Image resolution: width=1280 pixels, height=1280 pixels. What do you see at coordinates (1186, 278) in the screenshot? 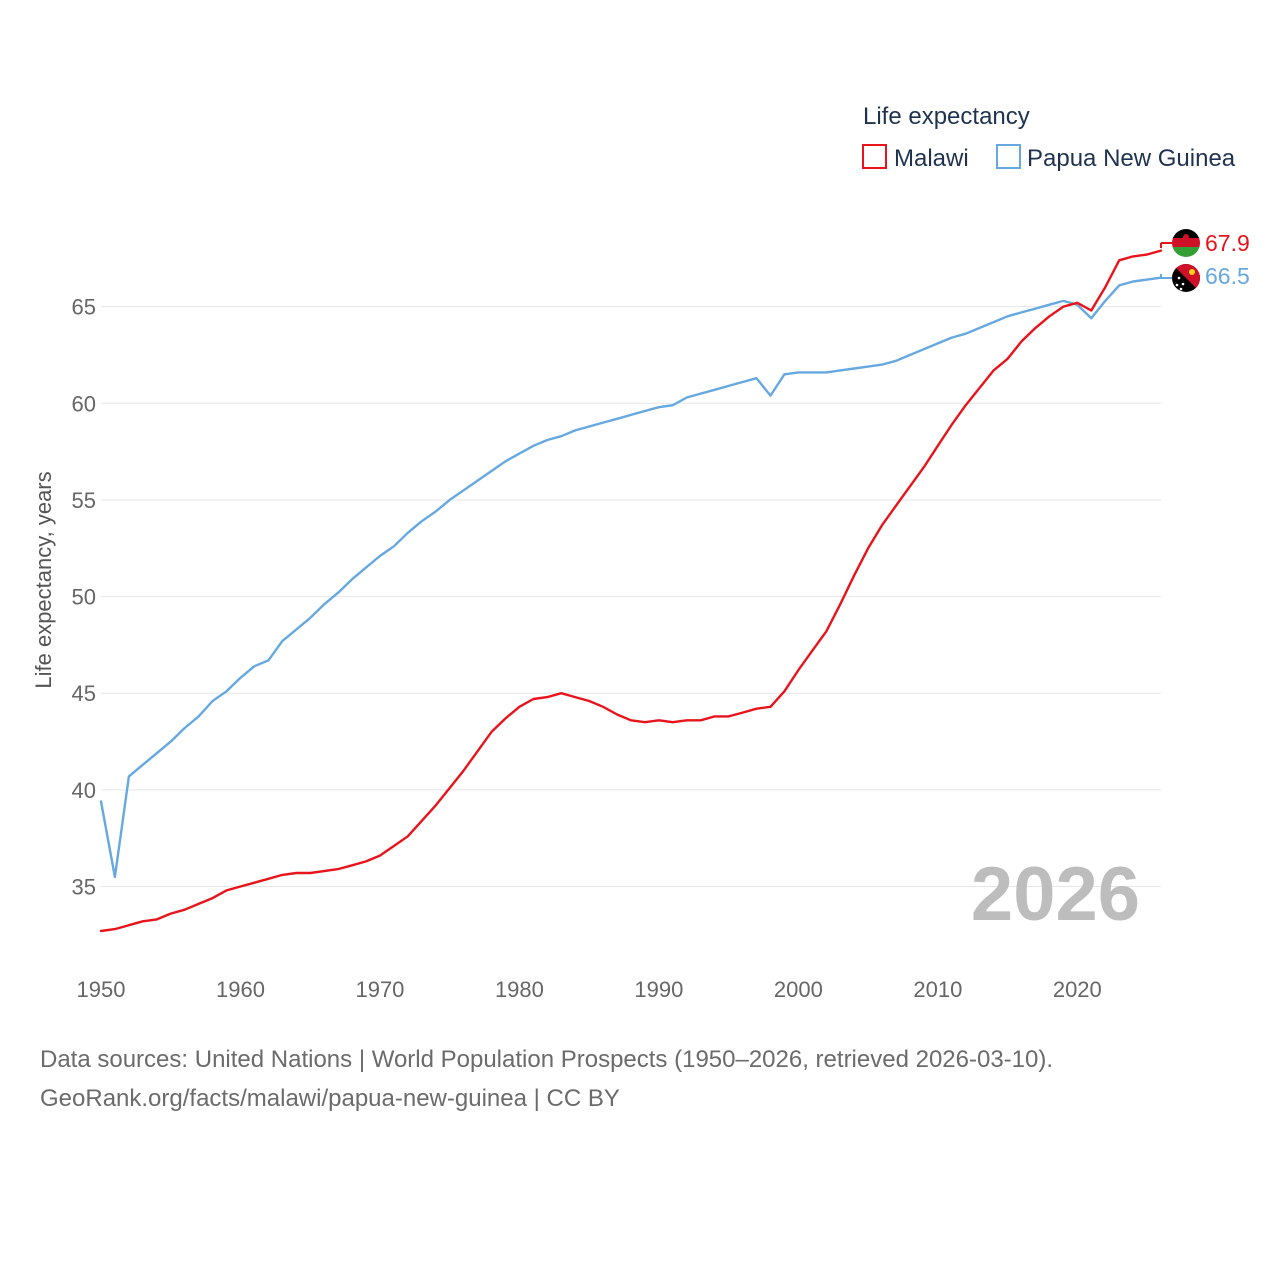
I see `papua-new-guinea-flag-icon` at bounding box center [1186, 278].